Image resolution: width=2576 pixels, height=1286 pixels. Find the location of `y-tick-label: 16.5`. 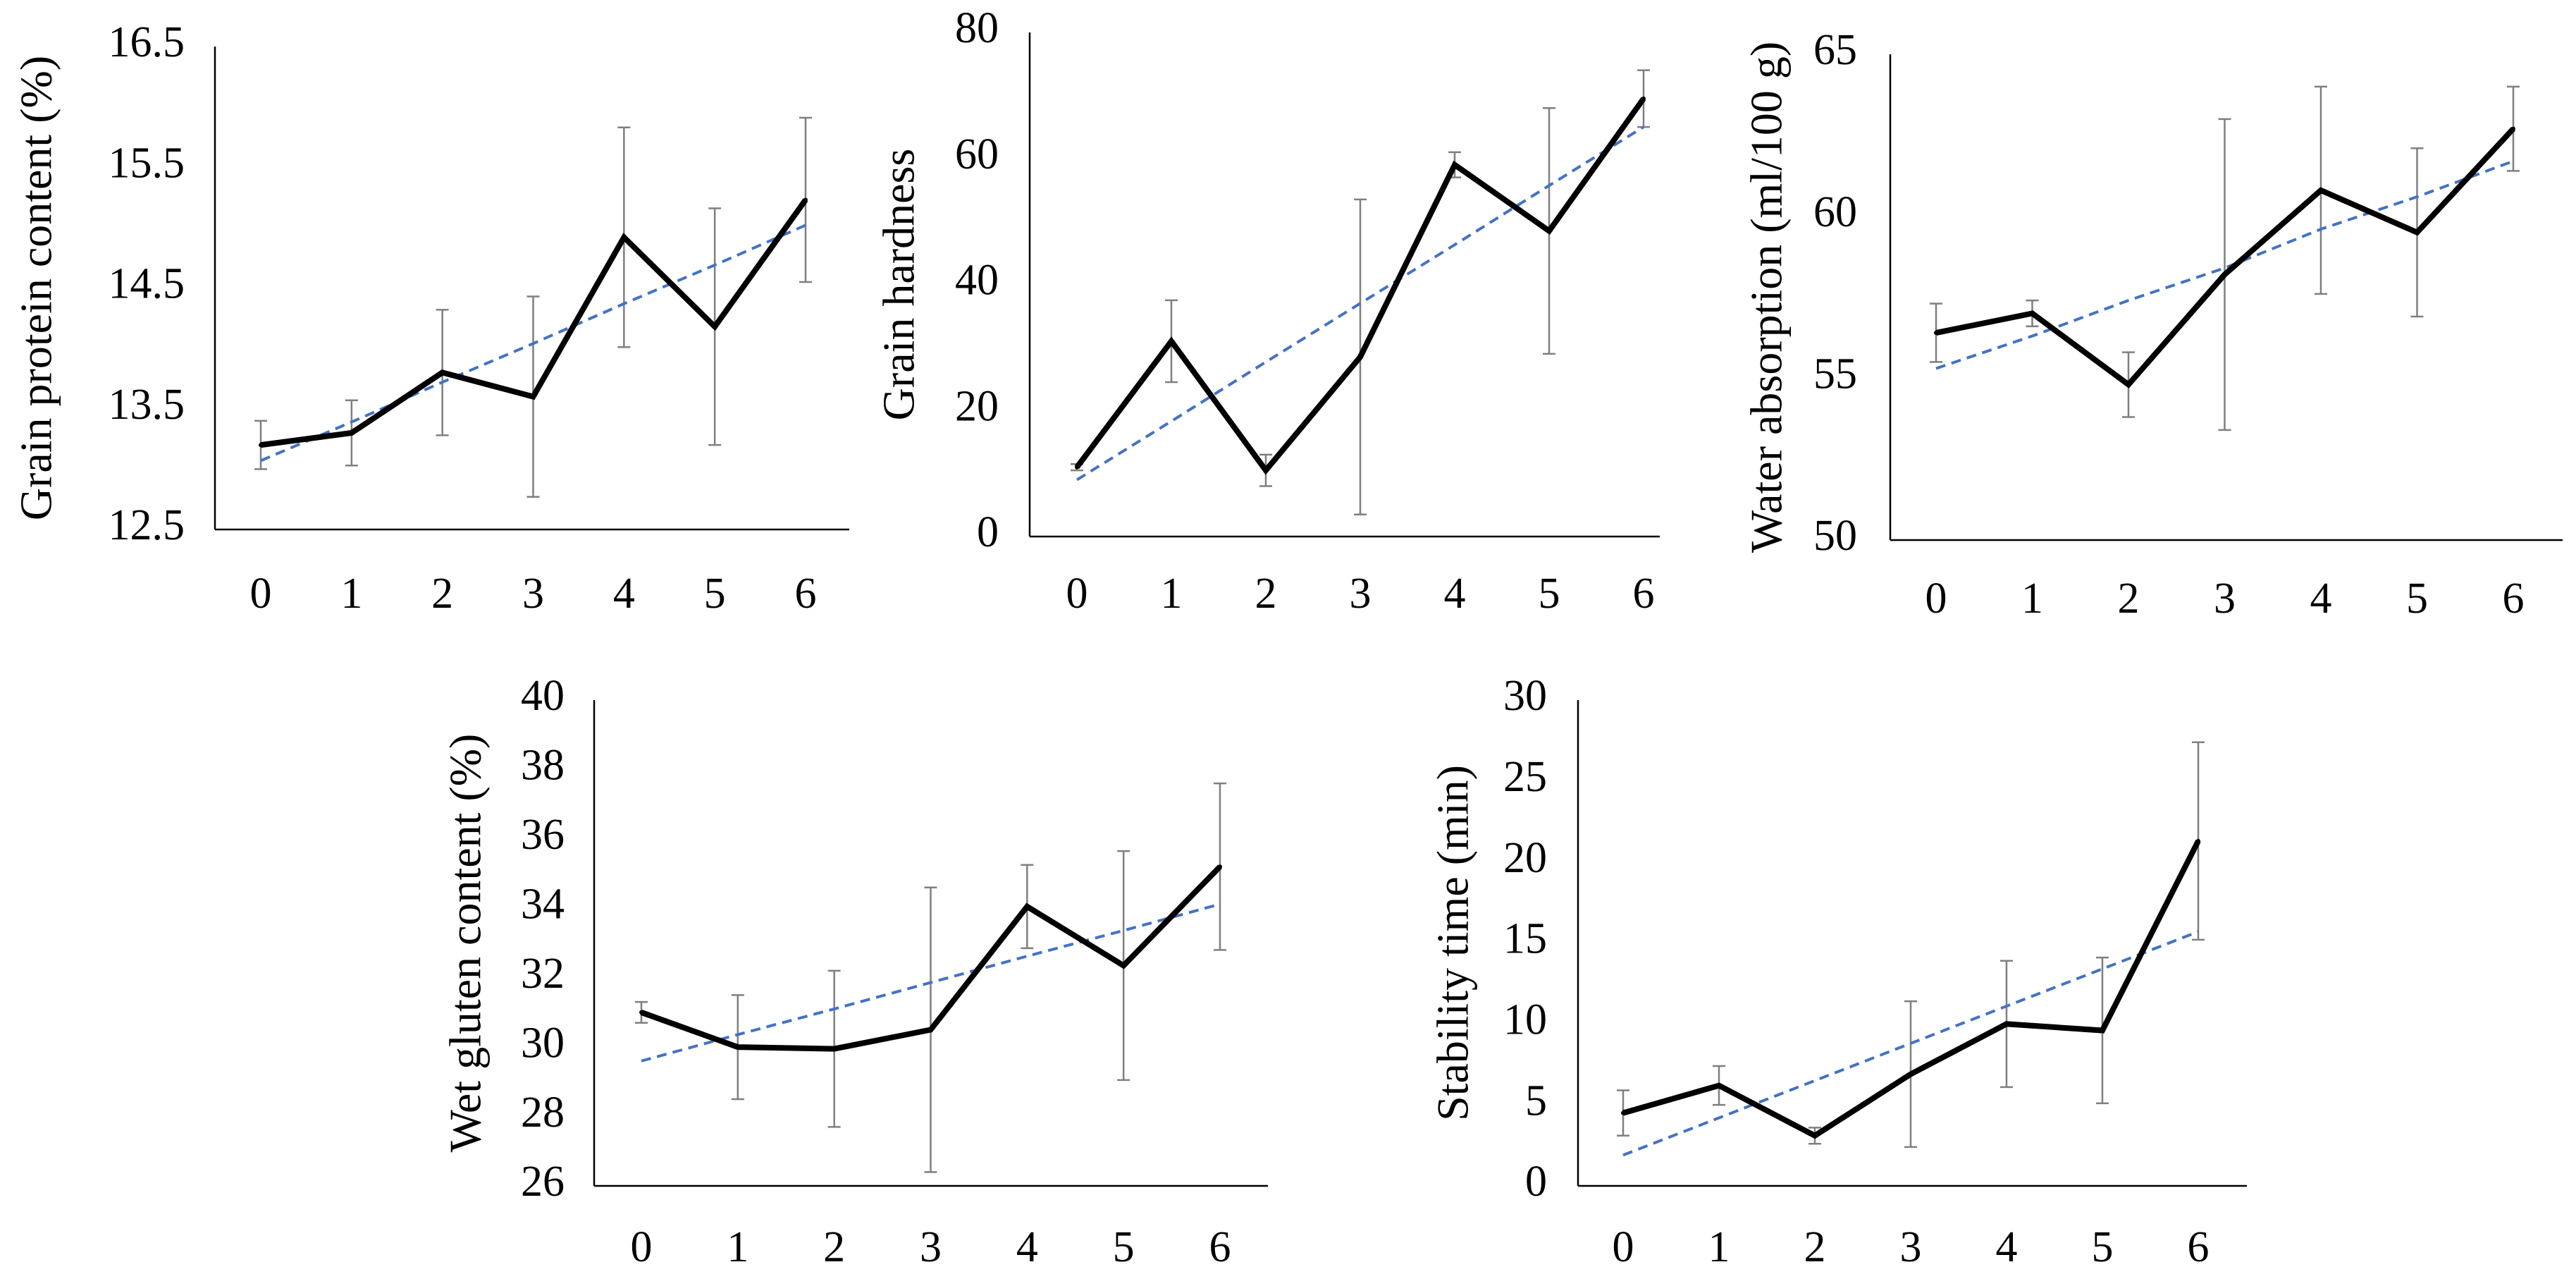

y-tick-label: 16.5 is located at coordinates (147, 42).